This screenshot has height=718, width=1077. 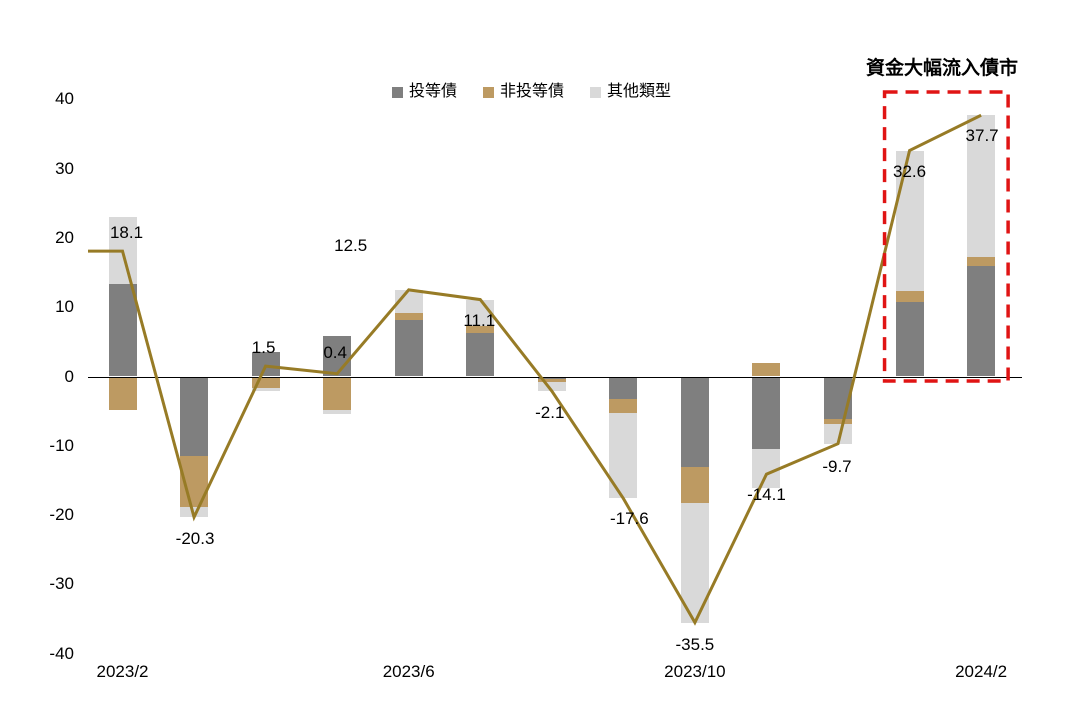 What do you see at coordinates (555, 377) in the screenshot?
I see `zero-axis-line` at bounding box center [555, 377].